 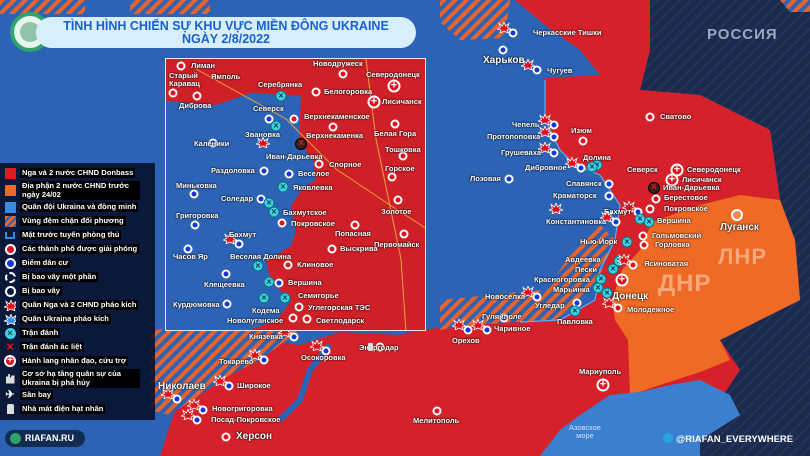 What do you see at coordinates (315, 264) in the screenshot?
I see `place-label: Клиновое` at bounding box center [315, 264].